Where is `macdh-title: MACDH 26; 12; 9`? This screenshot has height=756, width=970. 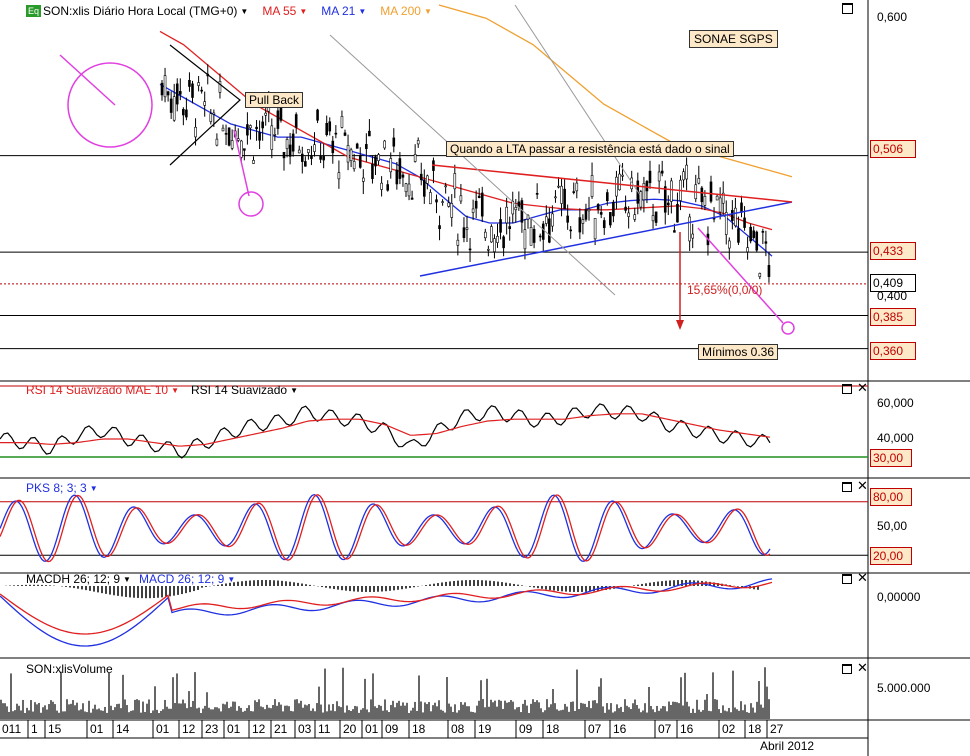 macdh-title: MACDH 26; 12; 9 is located at coordinates (73, 579).